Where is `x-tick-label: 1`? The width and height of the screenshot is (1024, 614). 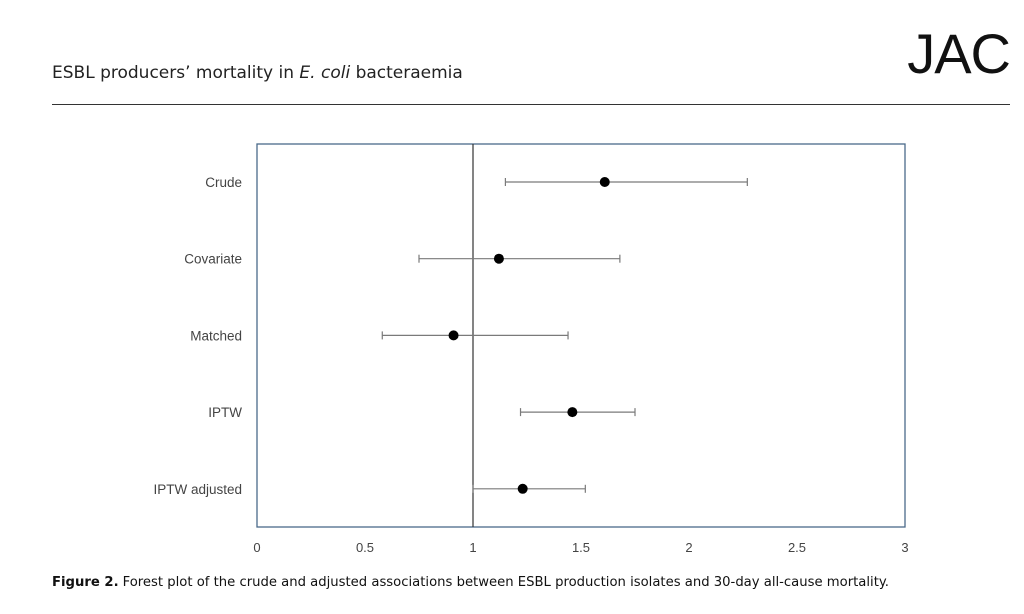 x-tick-label: 1 is located at coordinates (472, 547).